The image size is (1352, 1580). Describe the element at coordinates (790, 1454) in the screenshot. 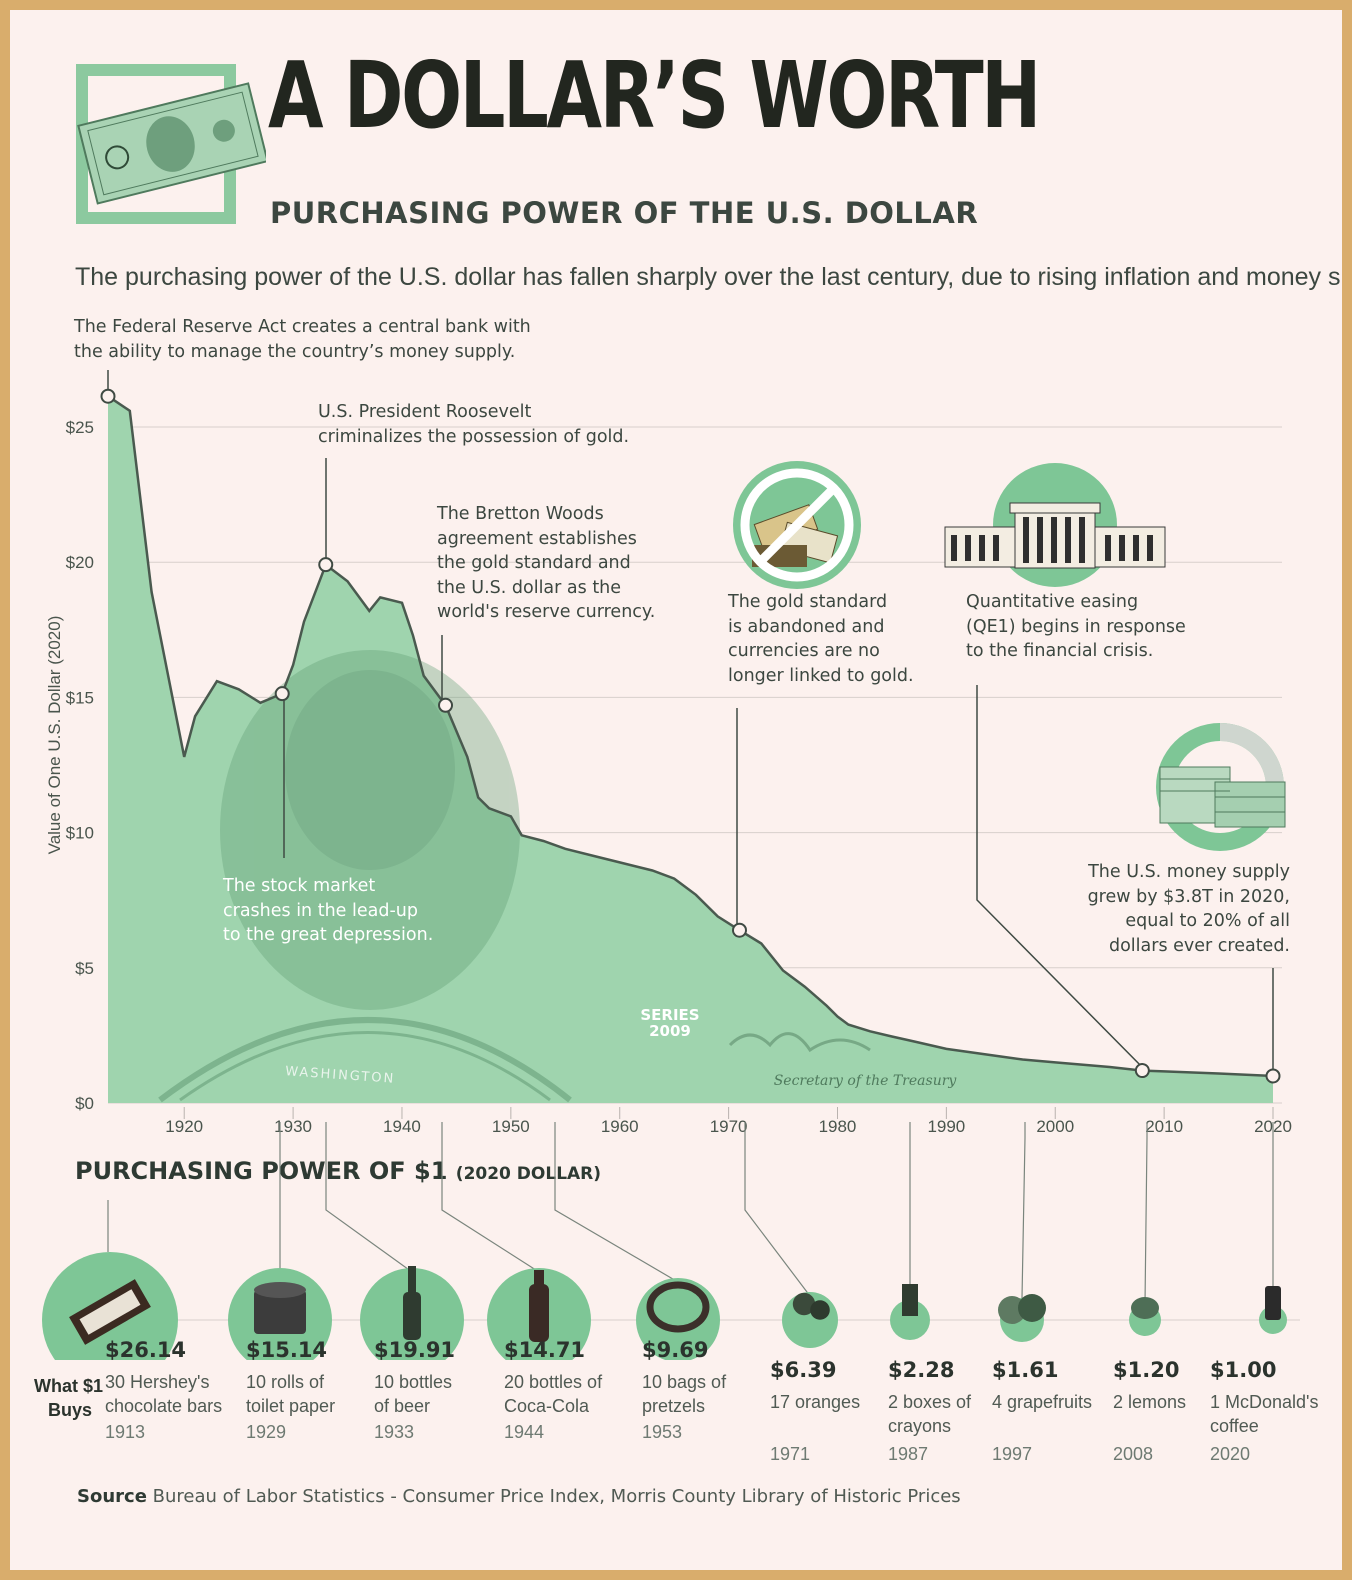

I see `item-year: 1971` at that location.